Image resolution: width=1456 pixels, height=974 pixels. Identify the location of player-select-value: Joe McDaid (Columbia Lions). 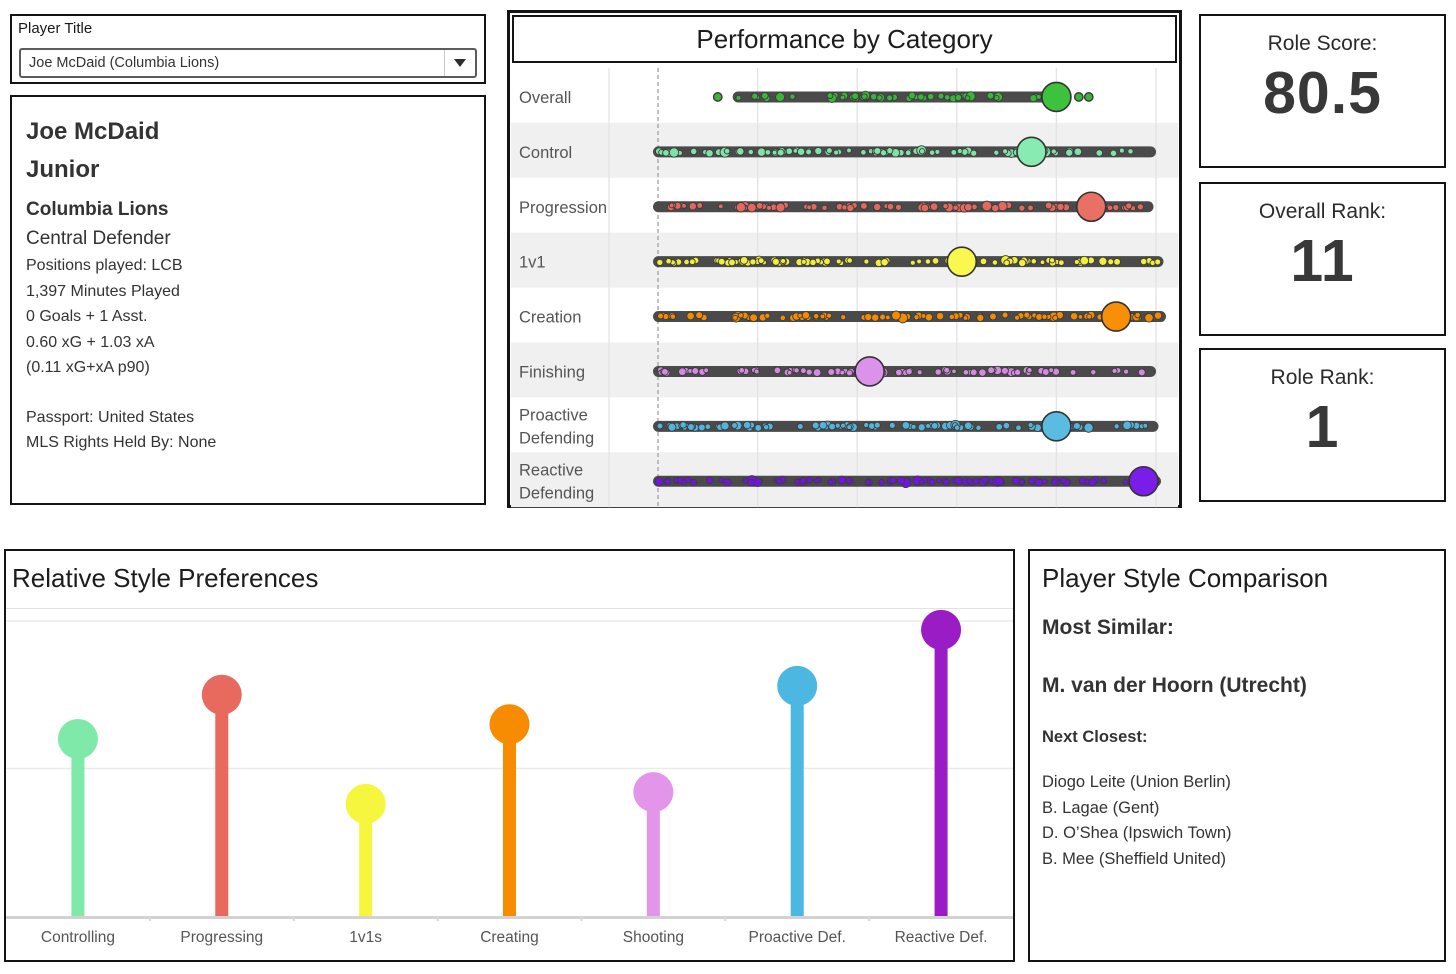
(124, 63).